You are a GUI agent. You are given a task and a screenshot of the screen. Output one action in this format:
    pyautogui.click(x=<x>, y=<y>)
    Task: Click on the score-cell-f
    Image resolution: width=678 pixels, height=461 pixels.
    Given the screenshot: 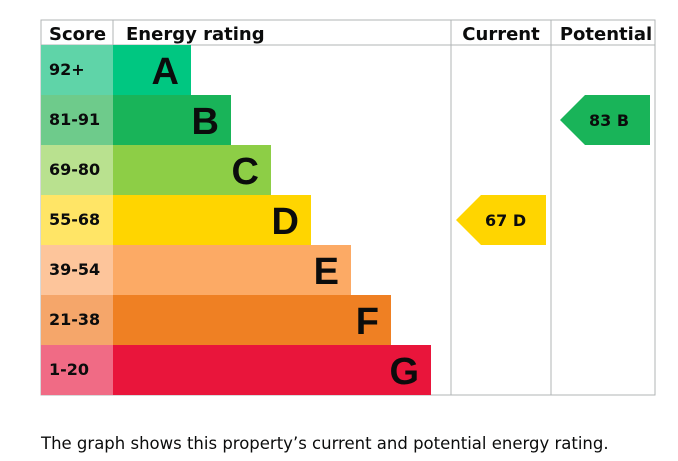 What is the action you would take?
    pyautogui.click(x=77, y=320)
    